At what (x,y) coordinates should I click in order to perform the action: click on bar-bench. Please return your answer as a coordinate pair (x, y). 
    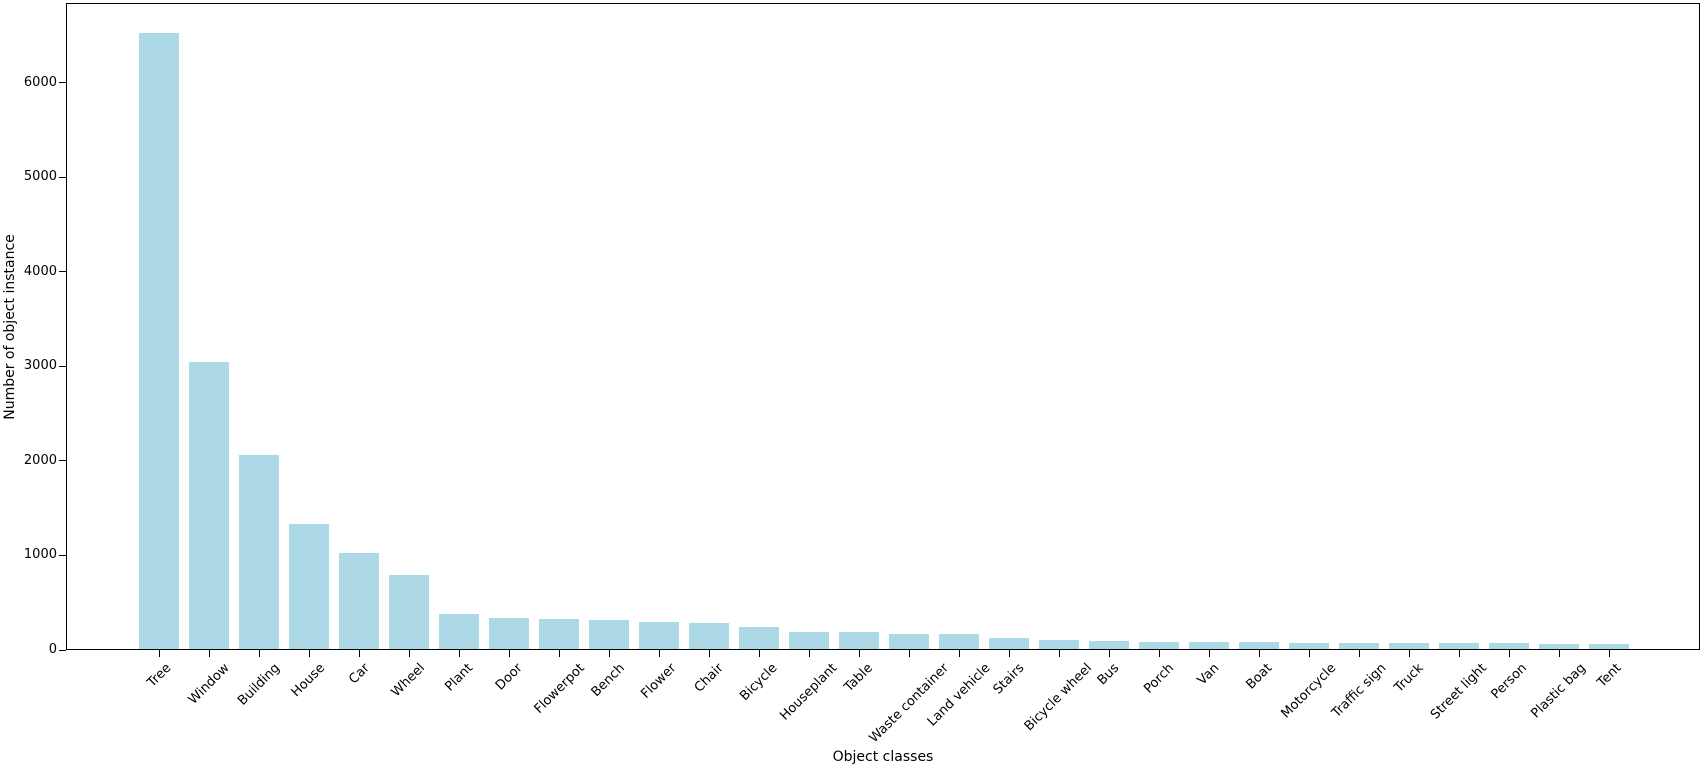
    Looking at the image, I should click on (609, 634).